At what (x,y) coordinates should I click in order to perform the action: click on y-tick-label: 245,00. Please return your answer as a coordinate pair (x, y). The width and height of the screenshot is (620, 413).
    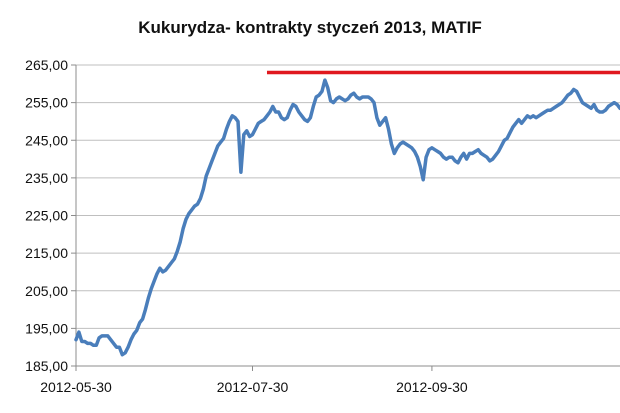
    Looking at the image, I should click on (46, 140).